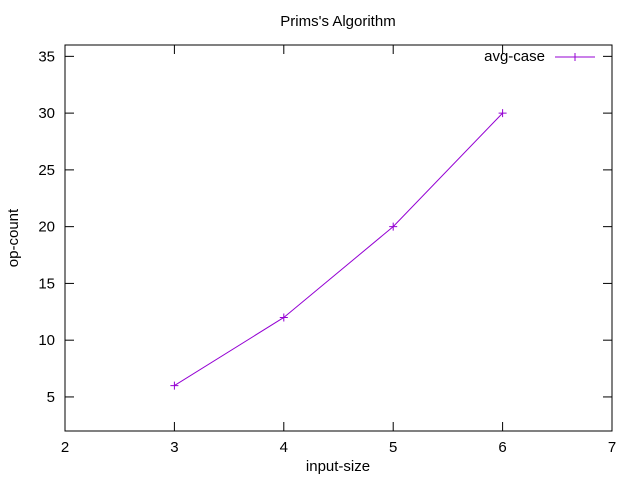 The height and width of the screenshot is (480, 640). What do you see at coordinates (65, 447) in the screenshot?
I see `x-tick-label: 2` at bounding box center [65, 447].